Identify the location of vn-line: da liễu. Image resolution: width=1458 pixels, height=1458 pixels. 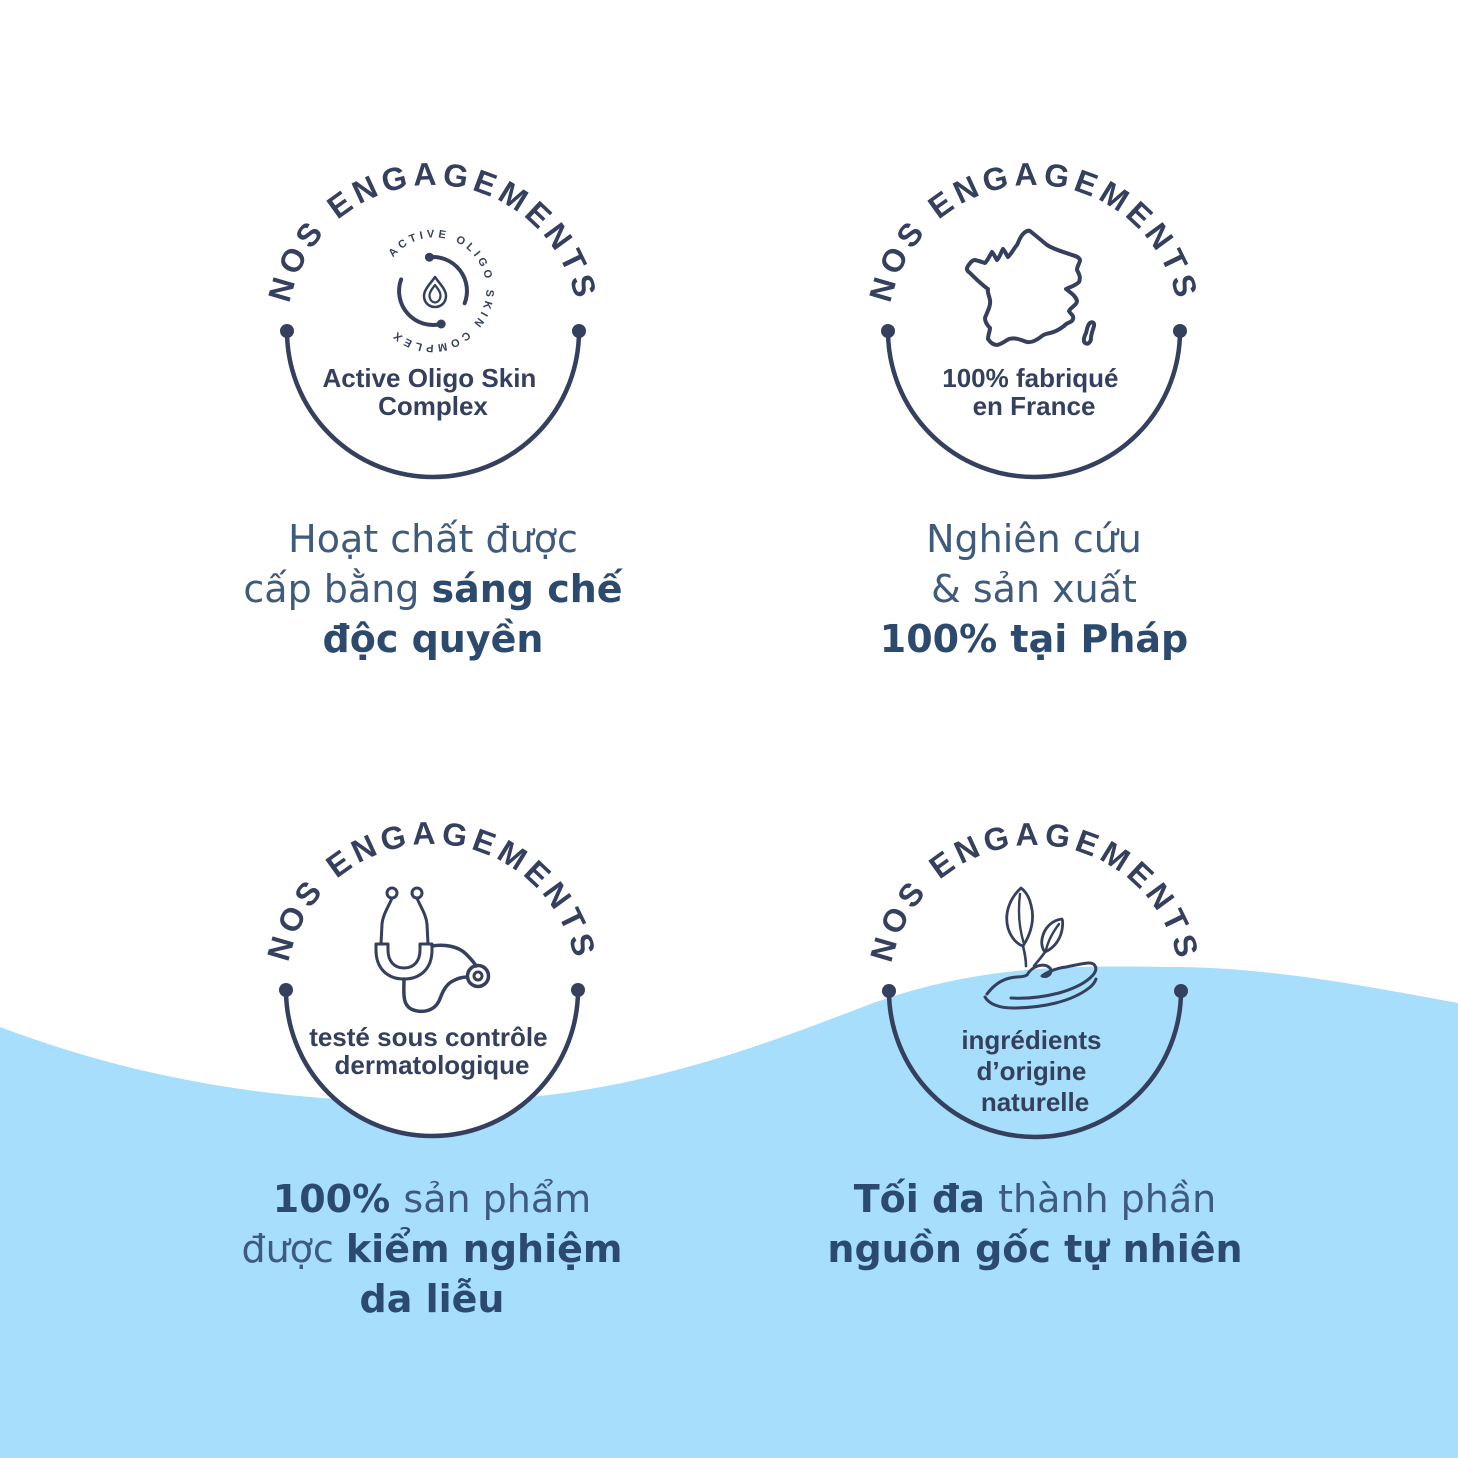
(432, 1299).